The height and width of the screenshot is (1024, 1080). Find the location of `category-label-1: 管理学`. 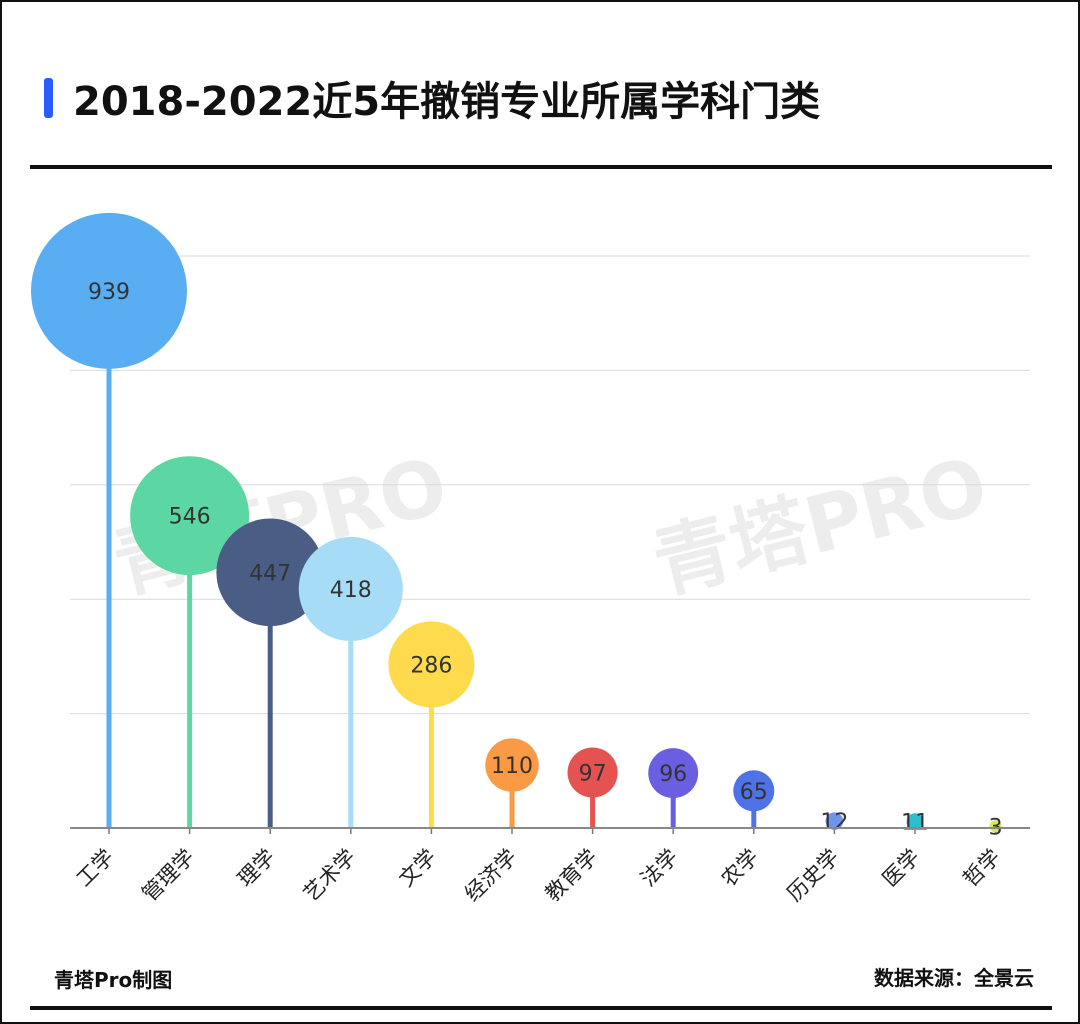

category-label-1: 管理学 is located at coordinates (169, 876).